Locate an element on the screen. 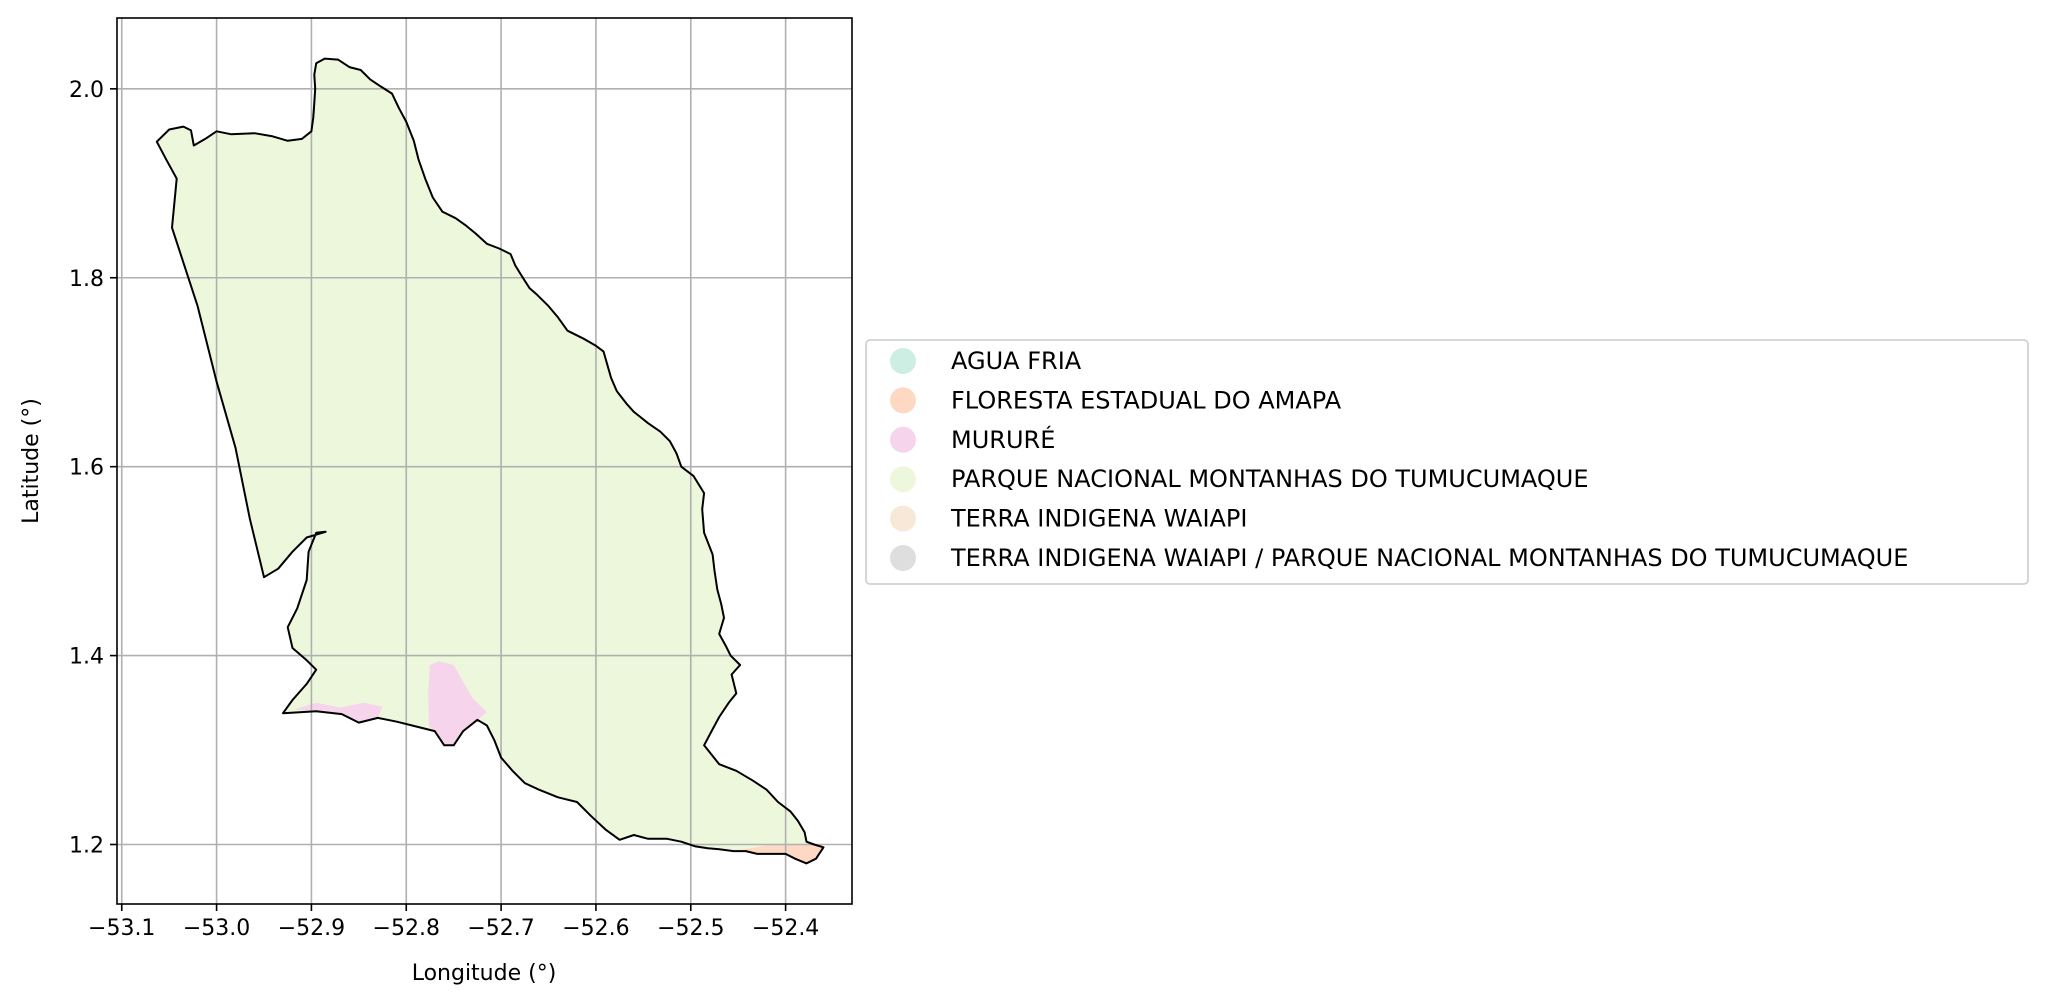 Image resolution: width=2045 pixels, height=1006 pixels. y-tick-label: 1.6 is located at coordinates (86, 468).